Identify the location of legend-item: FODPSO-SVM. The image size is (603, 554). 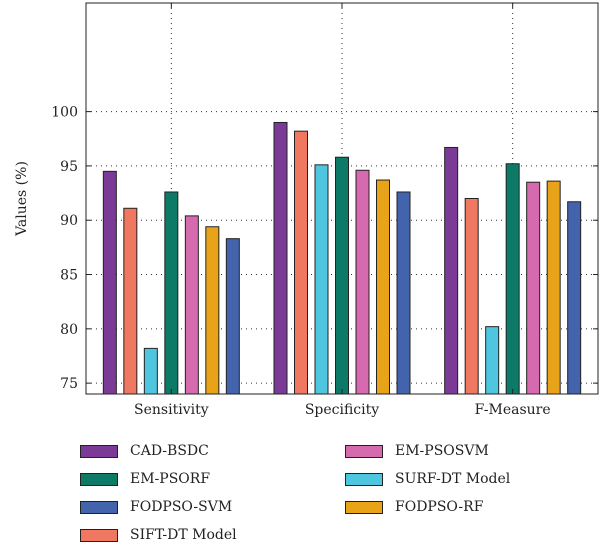
(156, 507).